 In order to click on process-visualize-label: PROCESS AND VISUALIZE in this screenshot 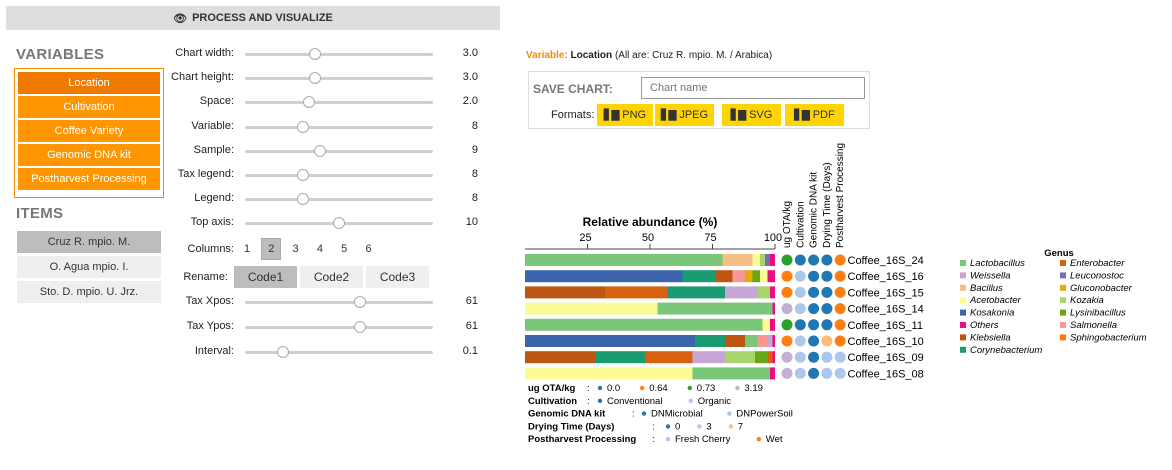, I will do `click(262, 18)`.